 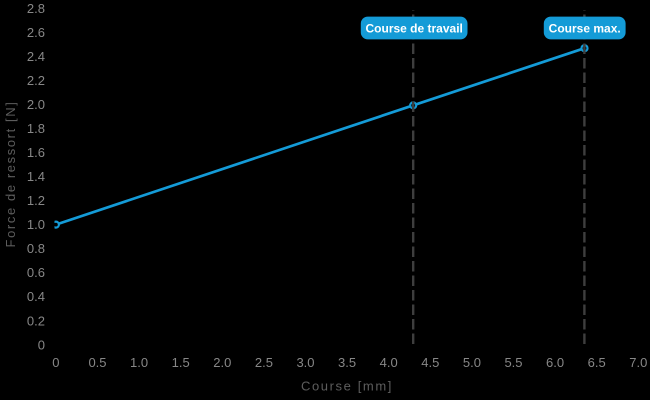 What do you see at coordinates (36, 8) in the screenshot?
I see `svg-text: 2.8` at bounding box center [36, 8].